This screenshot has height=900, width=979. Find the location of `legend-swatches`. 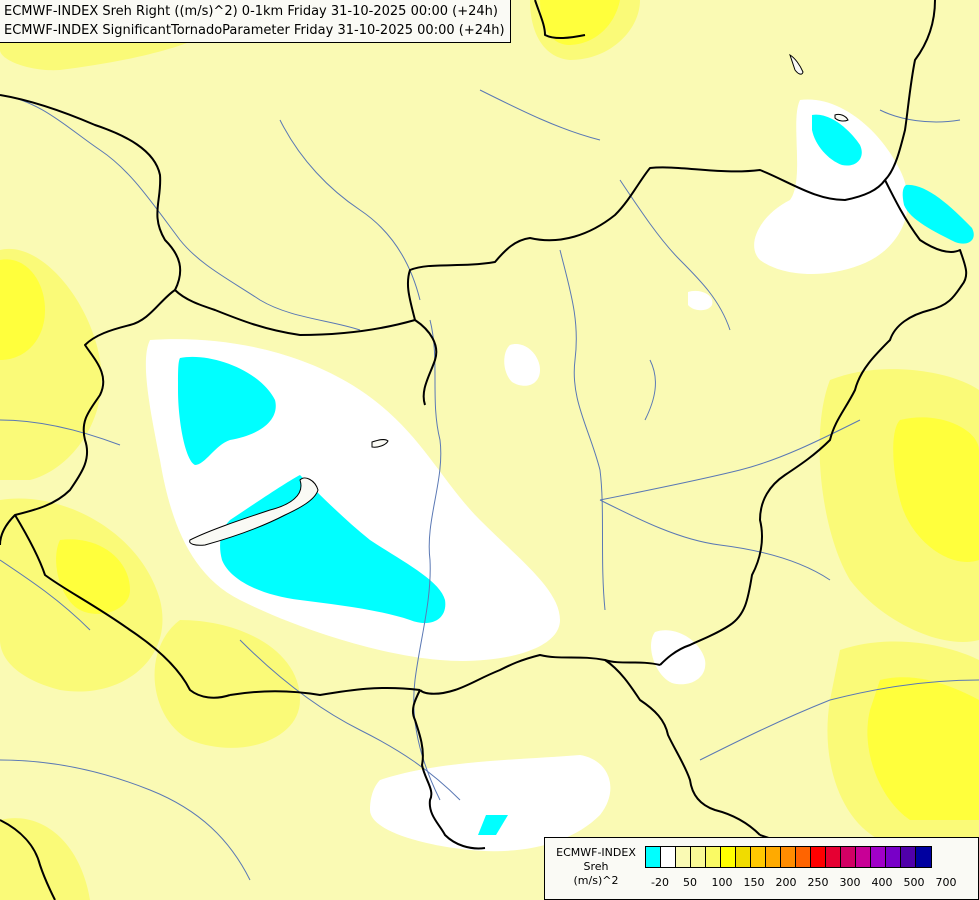

legend-swatches is located at coordinates (788, 857).